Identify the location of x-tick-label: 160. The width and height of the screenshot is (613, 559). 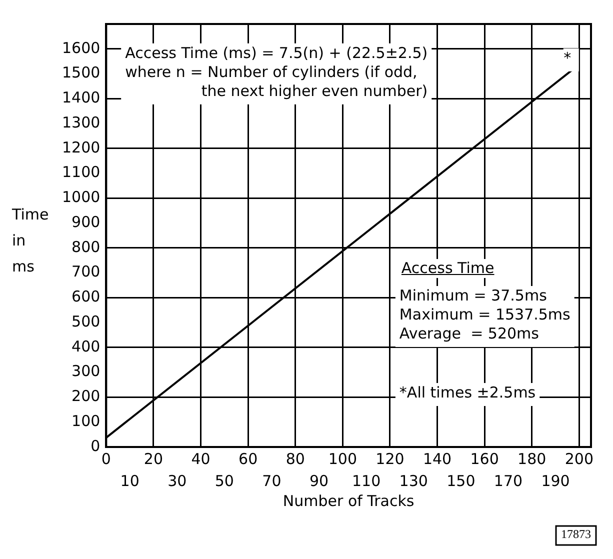
(484, 459).